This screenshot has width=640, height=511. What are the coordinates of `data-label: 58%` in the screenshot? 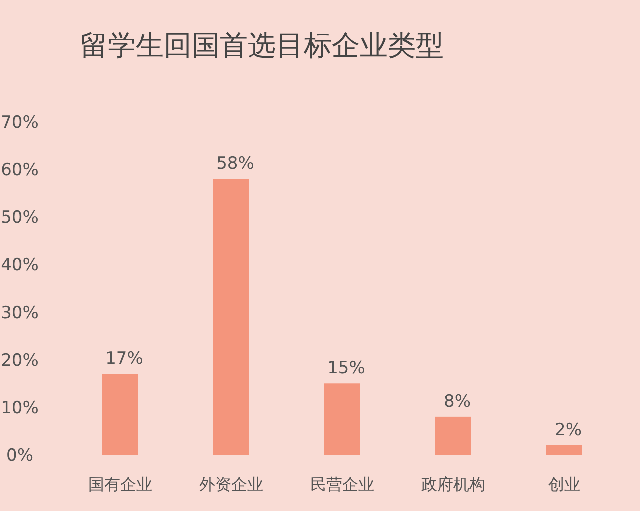 It's located at (235, 164).